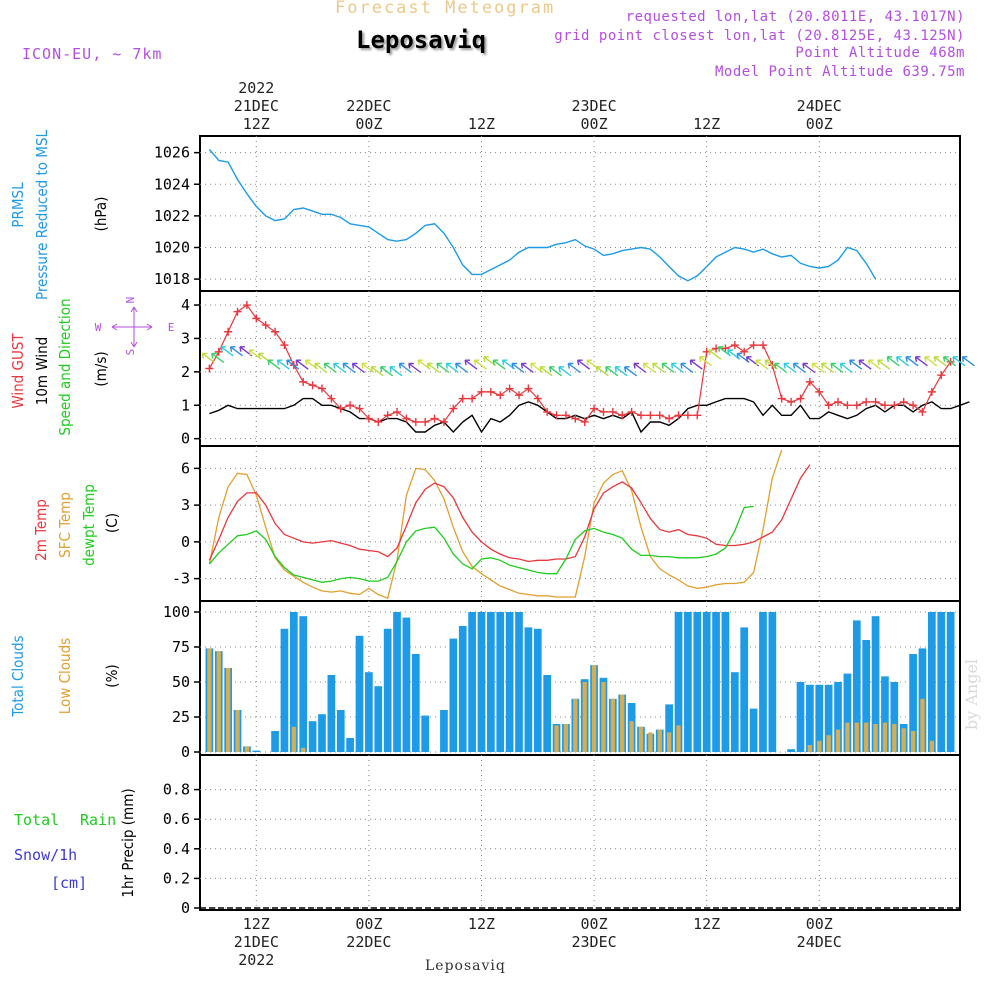  Describe the element at coordinates (465, 966) in the screenshot. I see `footer-station-label: Leposaviq` at that location.